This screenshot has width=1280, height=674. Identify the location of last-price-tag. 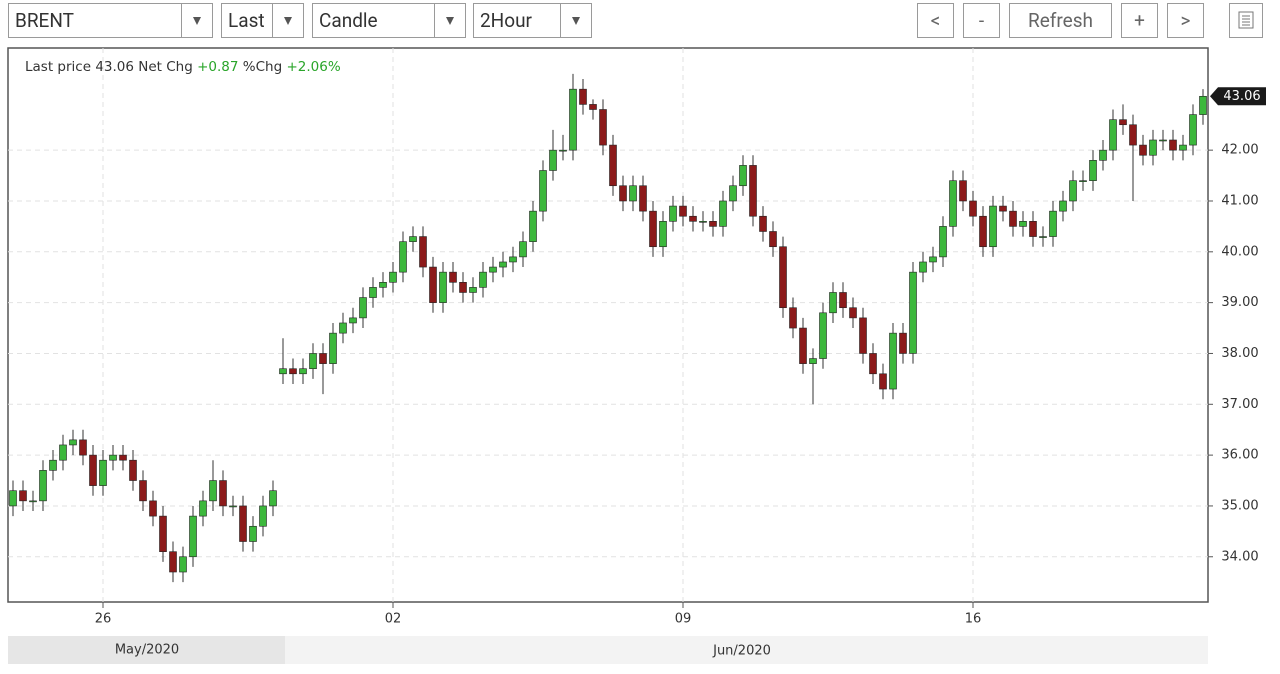
(1238, 96).